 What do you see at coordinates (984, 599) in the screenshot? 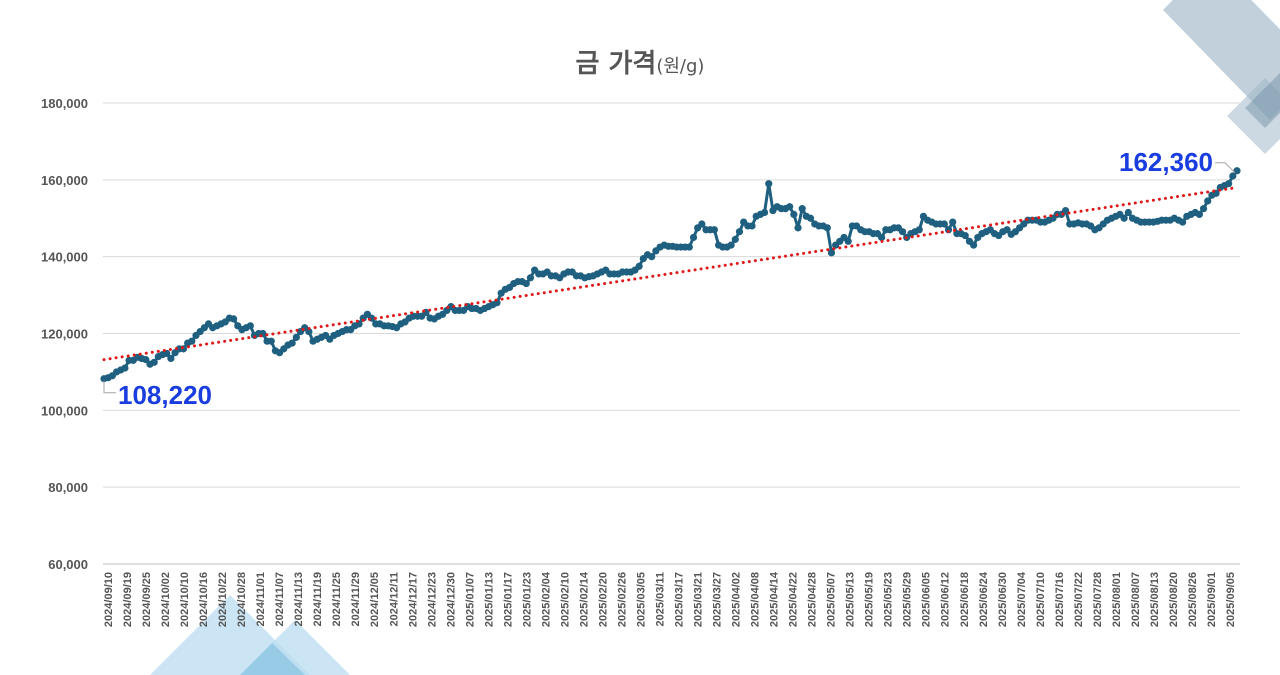
I see `x-tick-label: 2025/06/24` at bounding box center [984, 599].